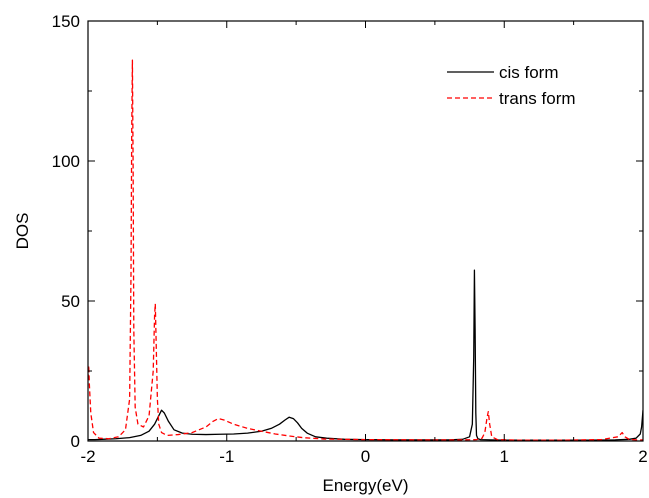 This screenshot has height=498, width=649. I want to click on x-tick-label: 0, so click(365, 456).